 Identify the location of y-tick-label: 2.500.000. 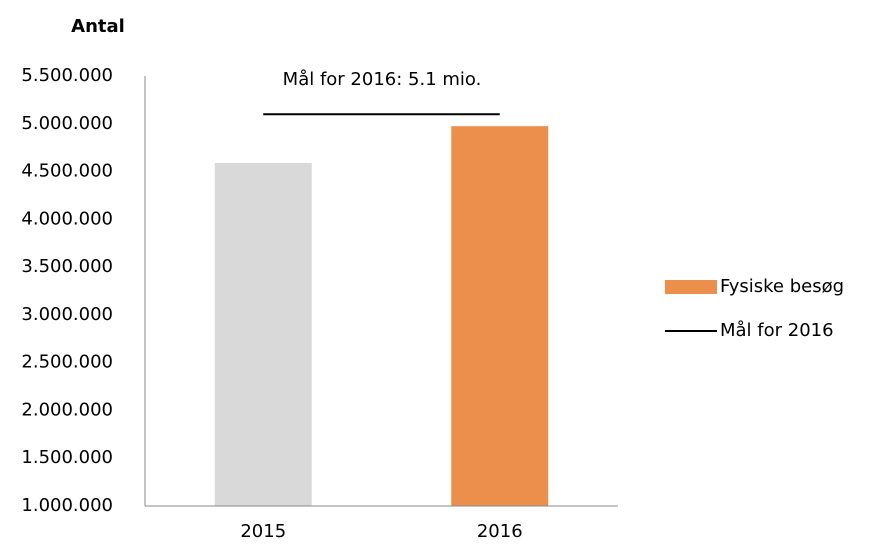
(67, 362).